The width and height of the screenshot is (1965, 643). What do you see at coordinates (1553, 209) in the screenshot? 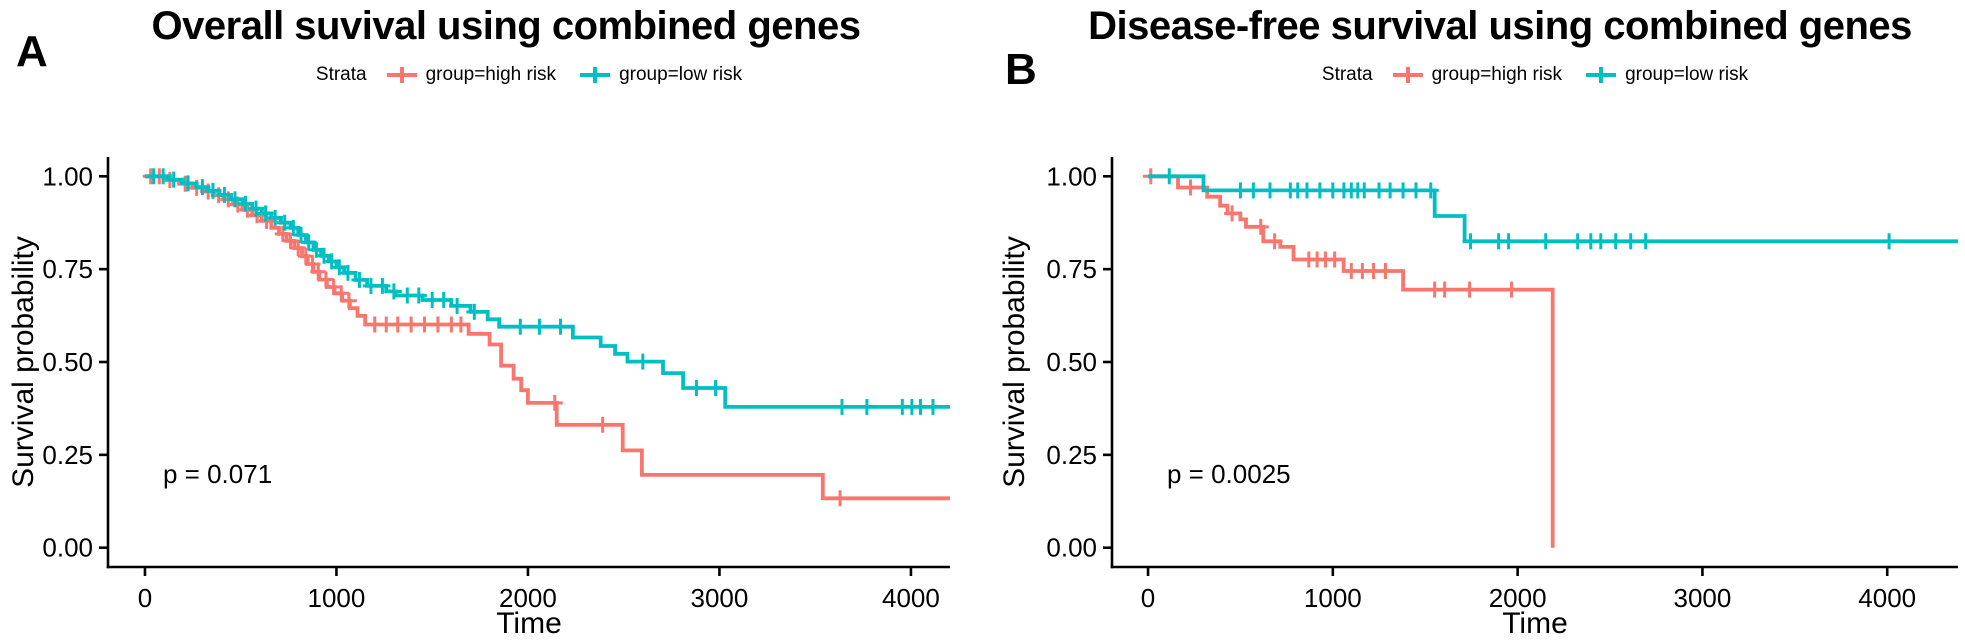
I see `survival-curve-group-low-risk` at bounding box center [1553, 209].